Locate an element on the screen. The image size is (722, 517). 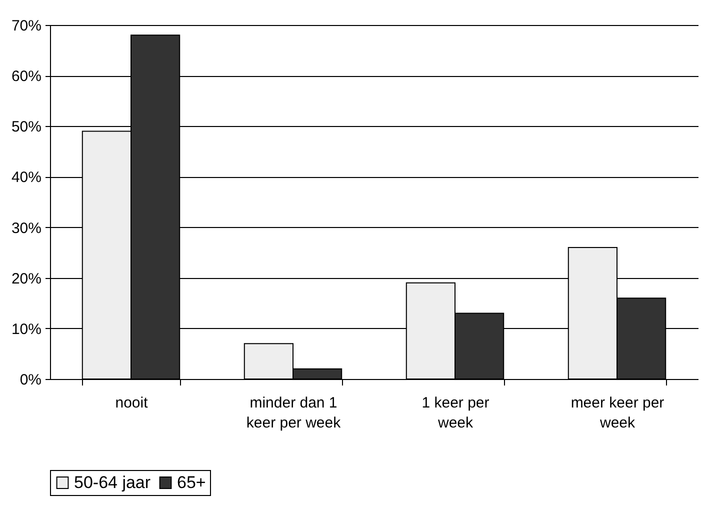
x-tick-label: nooit is located at coordinates (132, 403).